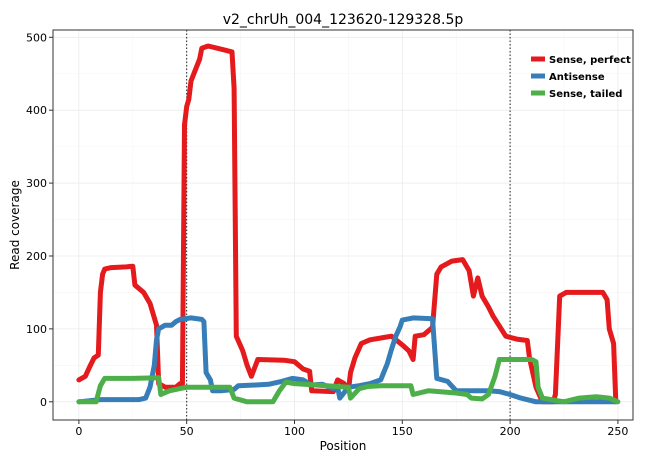 The image size is (650, 460). What do you see at coordinates (36, 256) in the screenshot?
I see `y-tick-label: 200` at bounding box center [36, 256].